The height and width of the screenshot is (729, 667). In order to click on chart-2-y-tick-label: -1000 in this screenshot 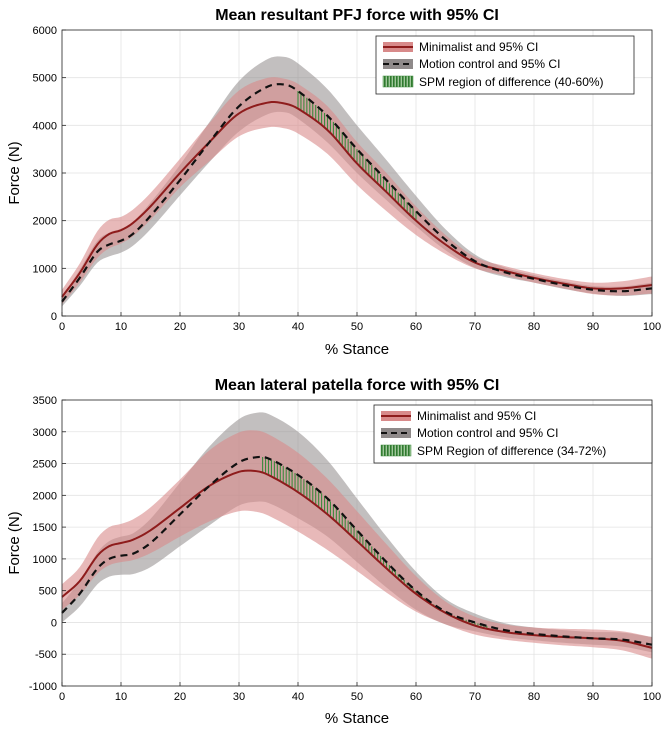, I will do `click(43, 687)`.